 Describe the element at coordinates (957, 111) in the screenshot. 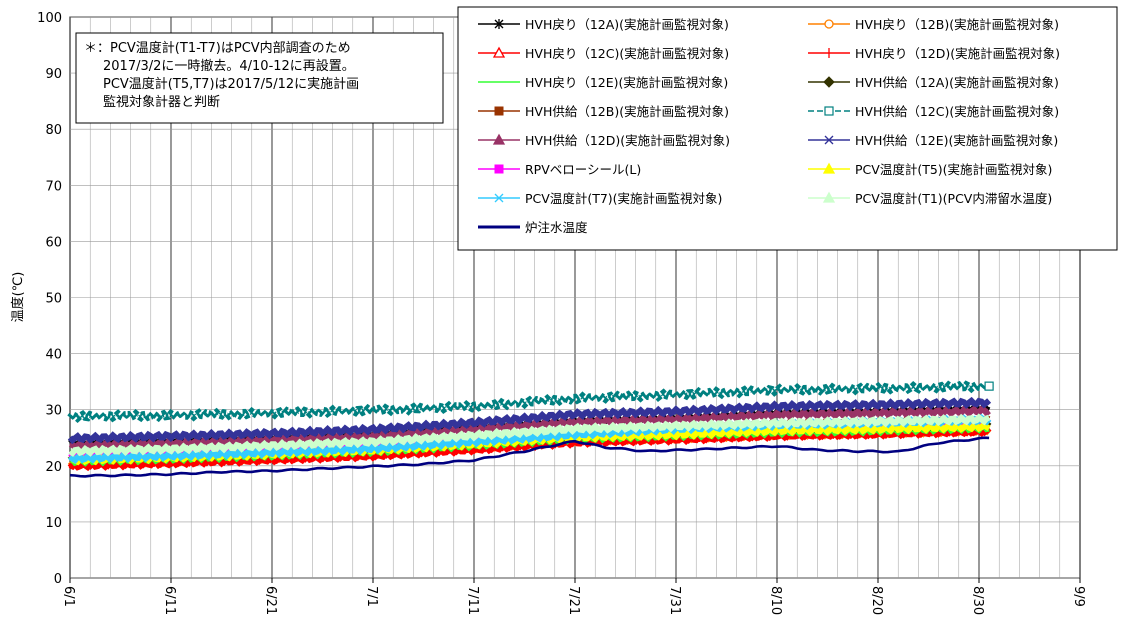

I see `legend-label: HVH供給（12C)(実施計画監視対象)` at that location.